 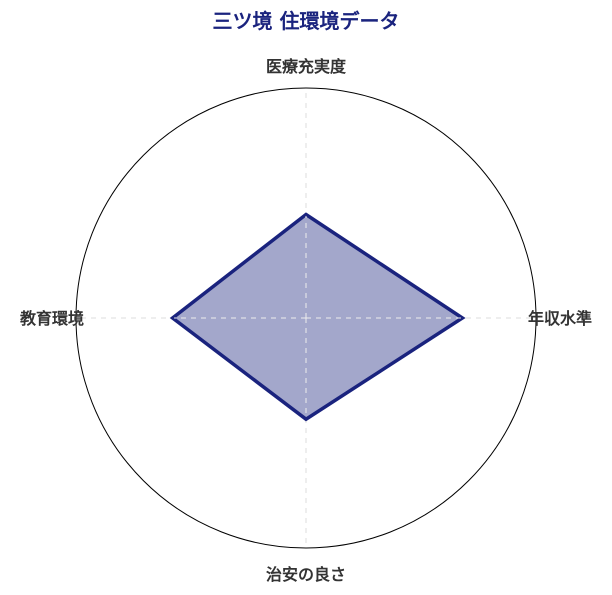 I want to click on axis-label-education: 教育環境, so click(x=52, y=318).